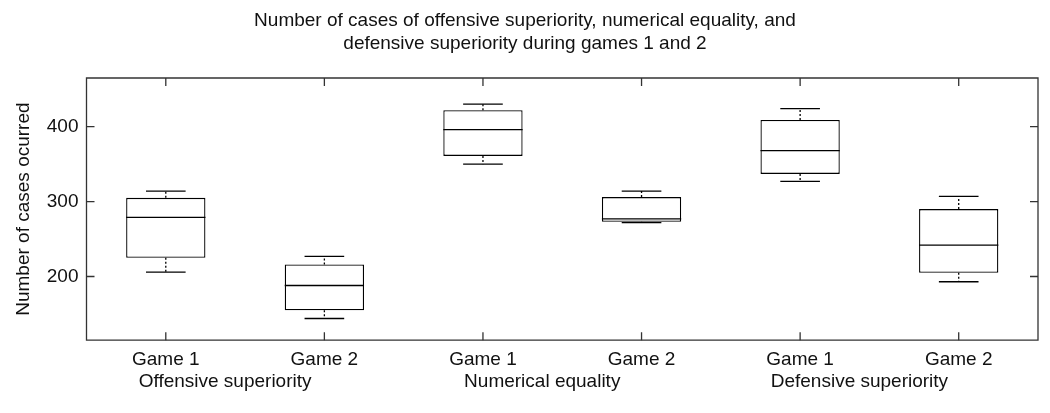  I want to click on chart-title: Number of cases of offensive superiority, numerical equality, and defensive superiority during games 1 and 2, so click(525, 31).